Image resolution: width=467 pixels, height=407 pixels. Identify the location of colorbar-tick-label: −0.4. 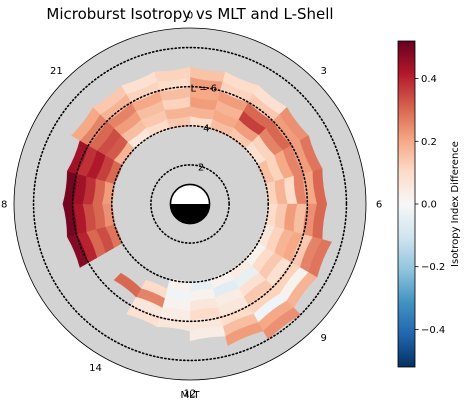
(433, 330).